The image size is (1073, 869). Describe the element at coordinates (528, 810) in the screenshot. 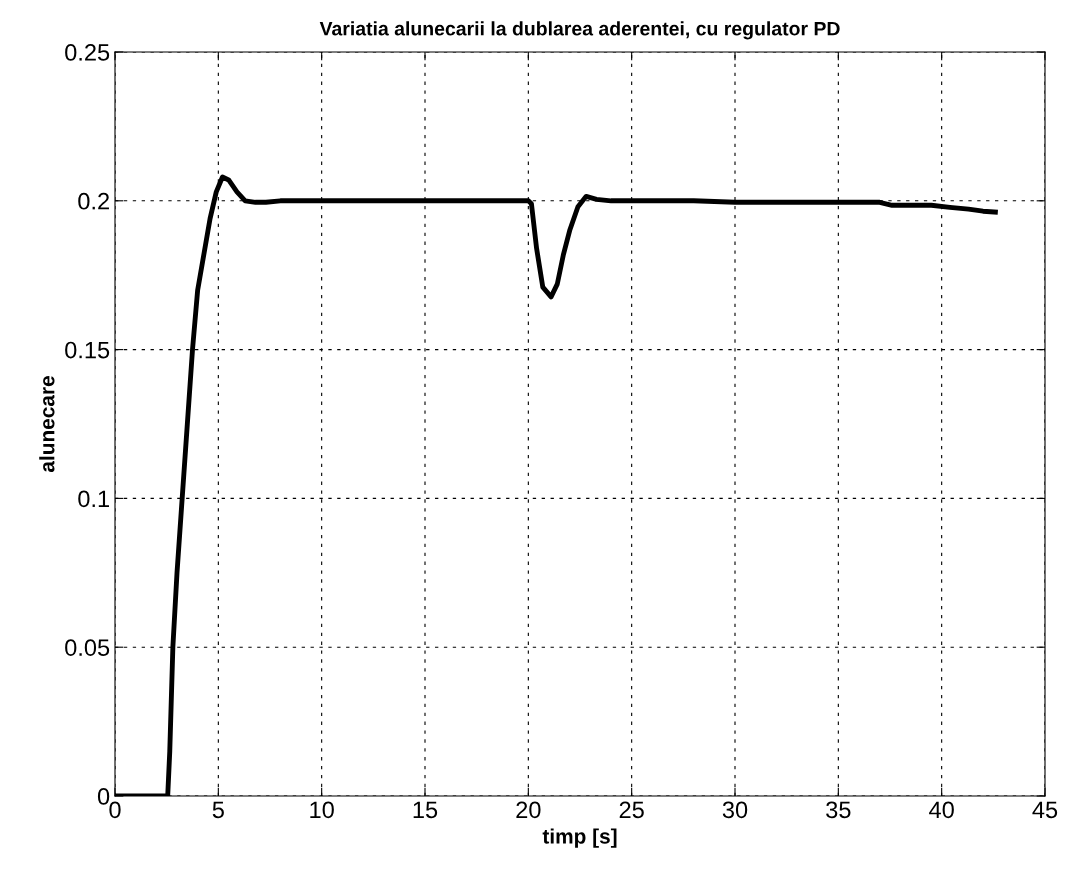

I see `x-tick-label: 20` at that location.